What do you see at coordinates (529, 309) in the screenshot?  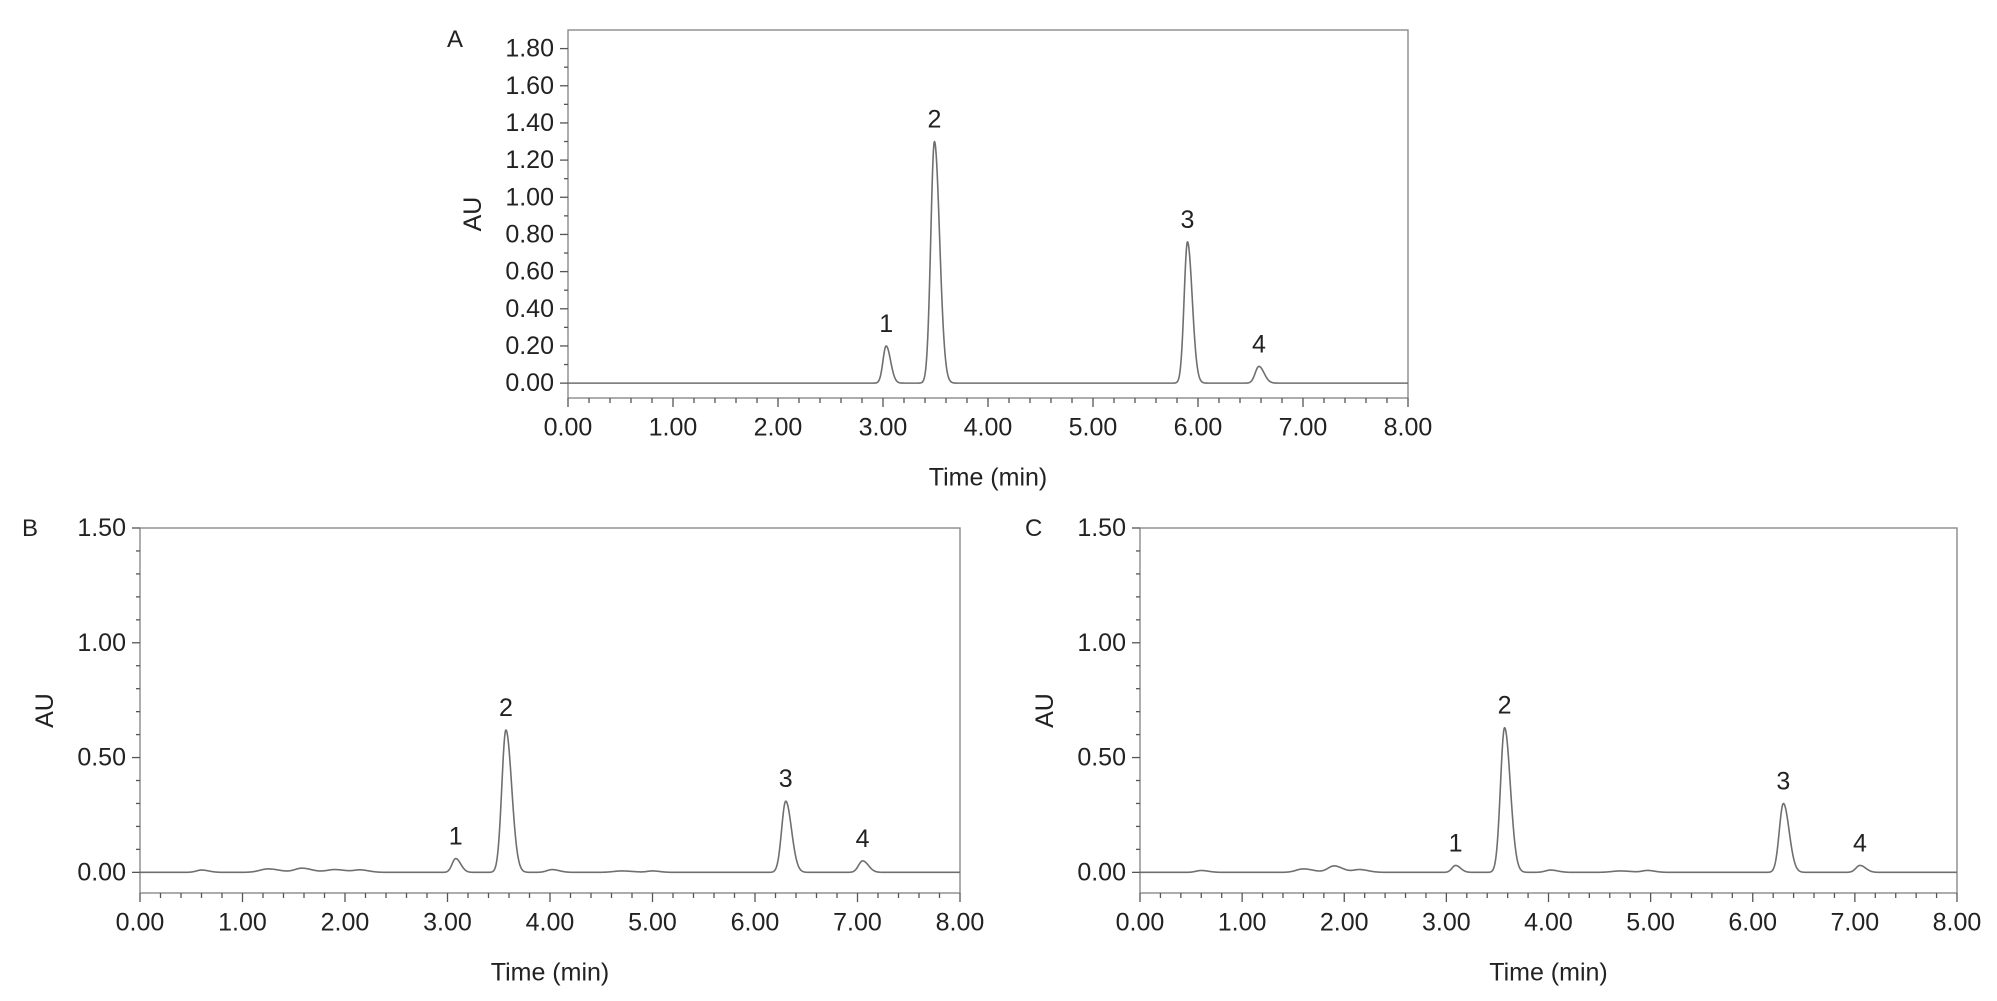 I see `y-tick-label: 0.40` at bounding box center [529, 309].